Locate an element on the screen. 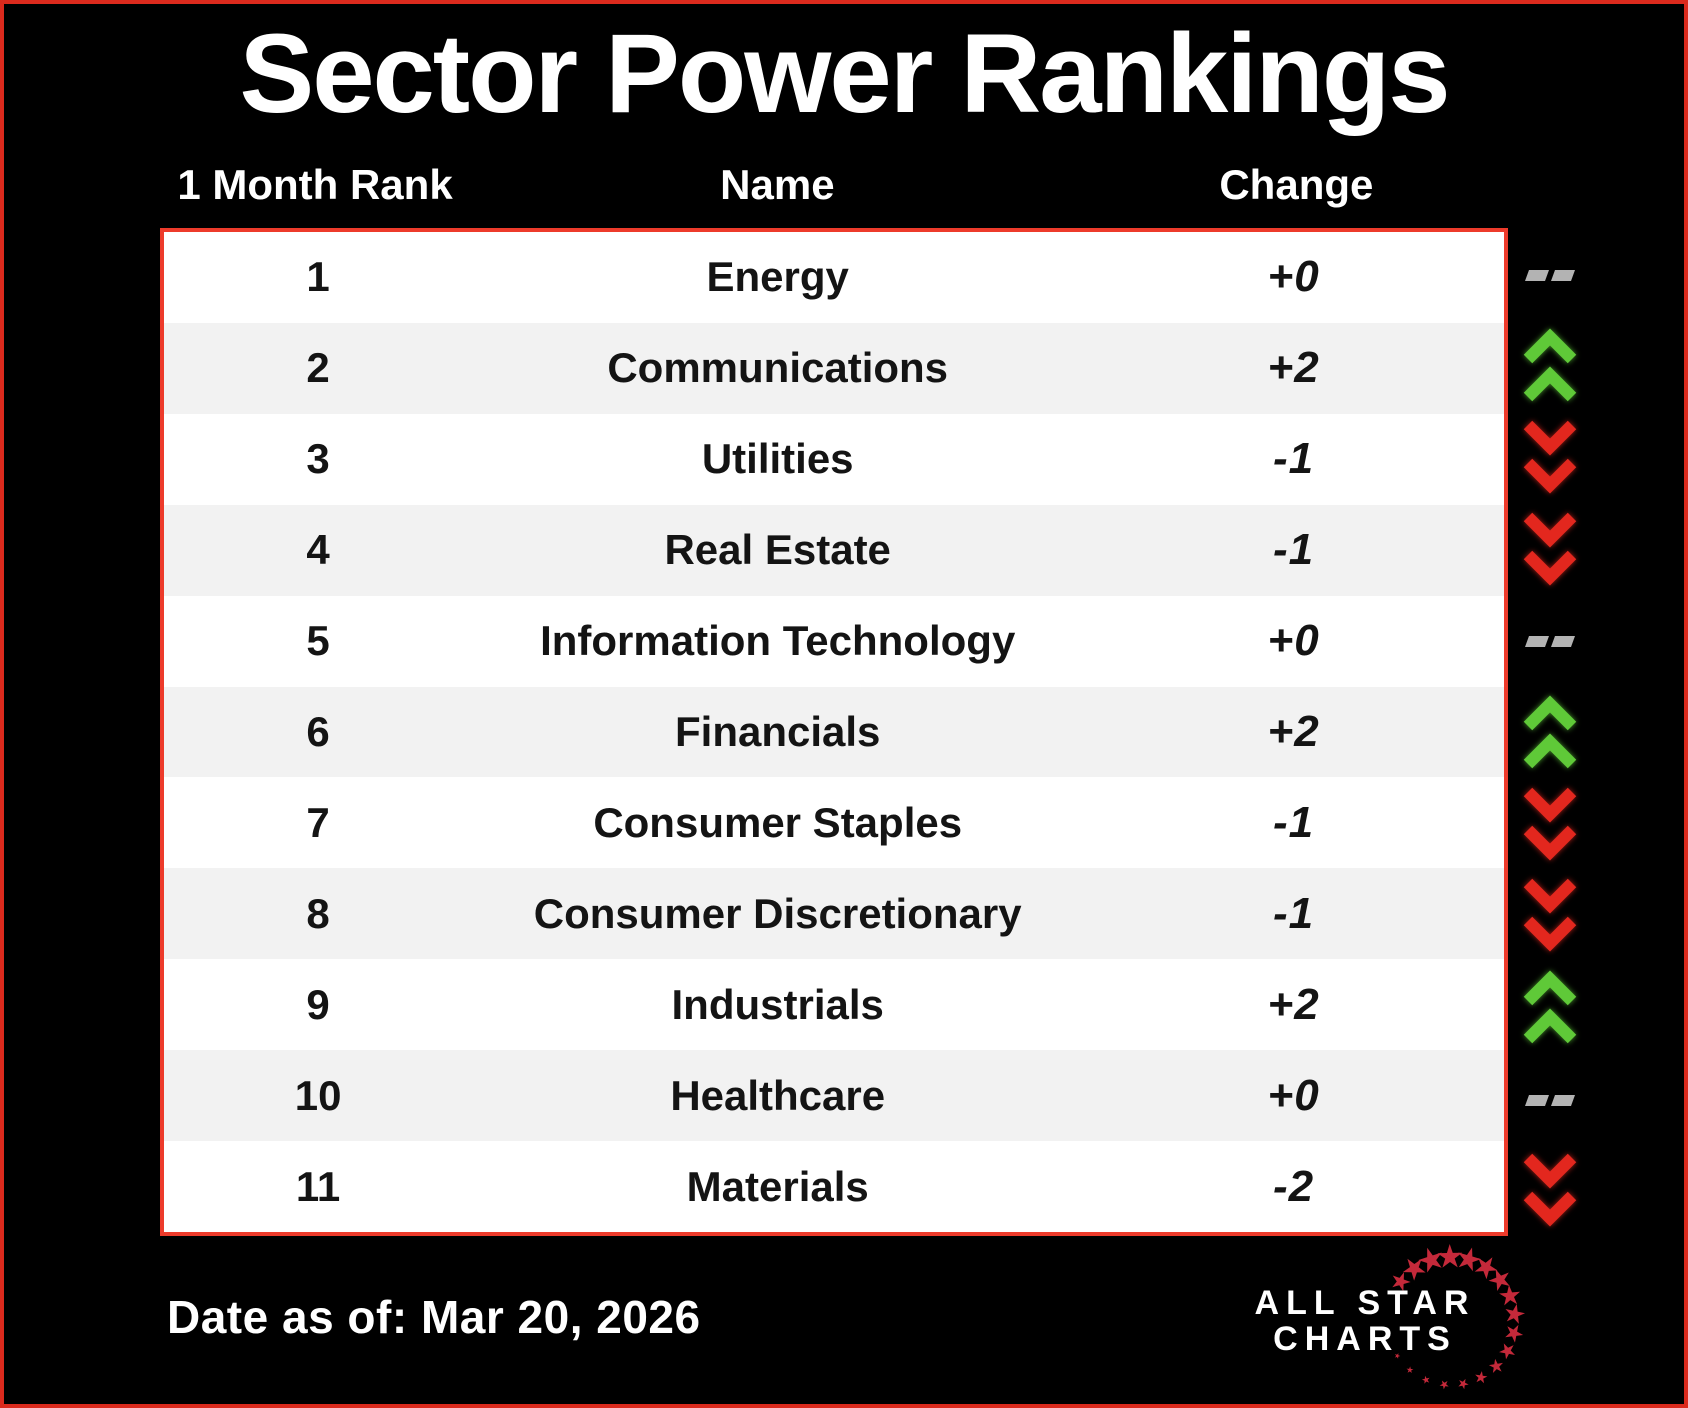 The image size is (1688, 1408). page-title: Sector Power Rankings is located at coordinates (844, 73).